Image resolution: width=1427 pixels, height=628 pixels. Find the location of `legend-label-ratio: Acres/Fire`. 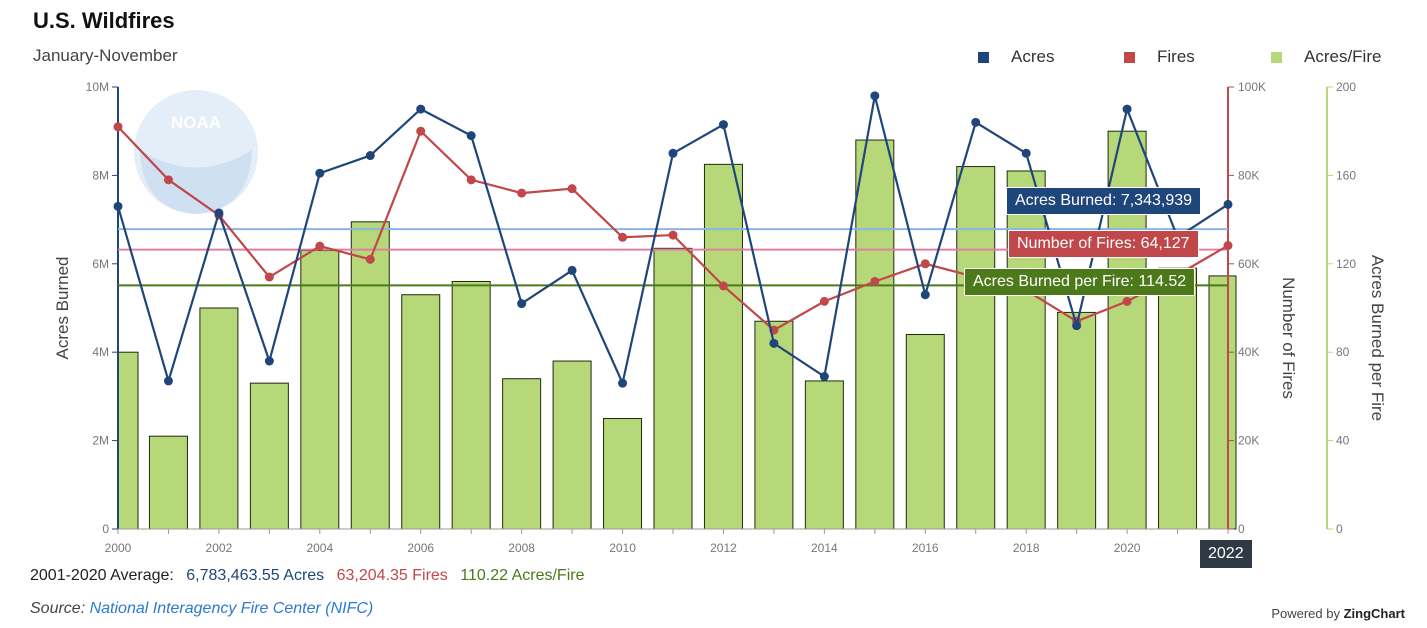

legend-label-ratio: Acres/Fire is located at coordinates (1343, 56).